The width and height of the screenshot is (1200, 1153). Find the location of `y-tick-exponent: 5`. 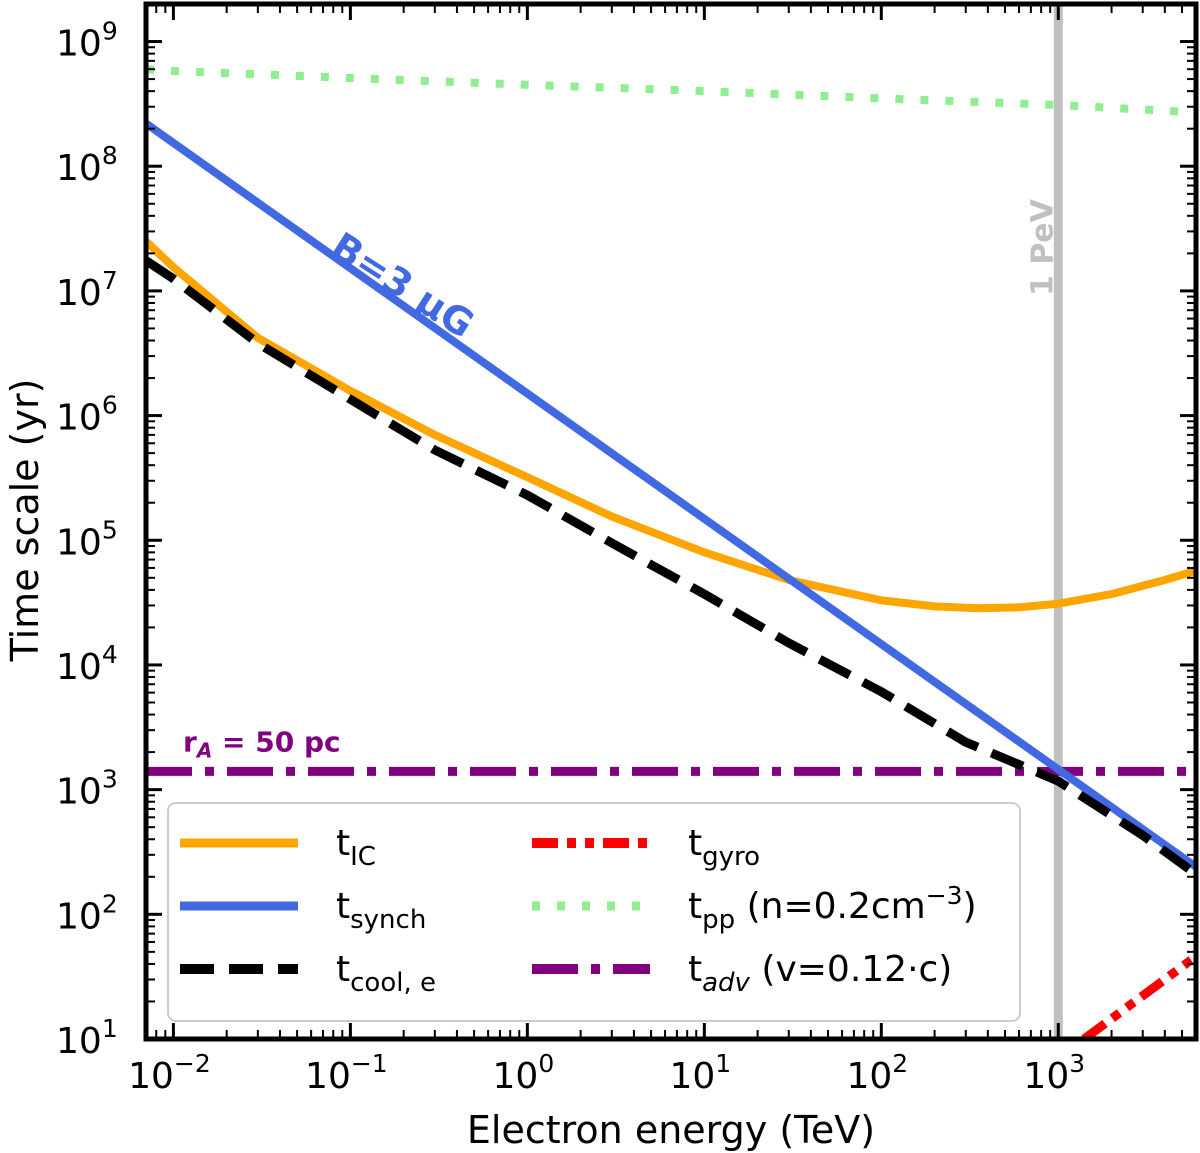

y-tick-exponent: 5 is located at coordinates (110, 529).